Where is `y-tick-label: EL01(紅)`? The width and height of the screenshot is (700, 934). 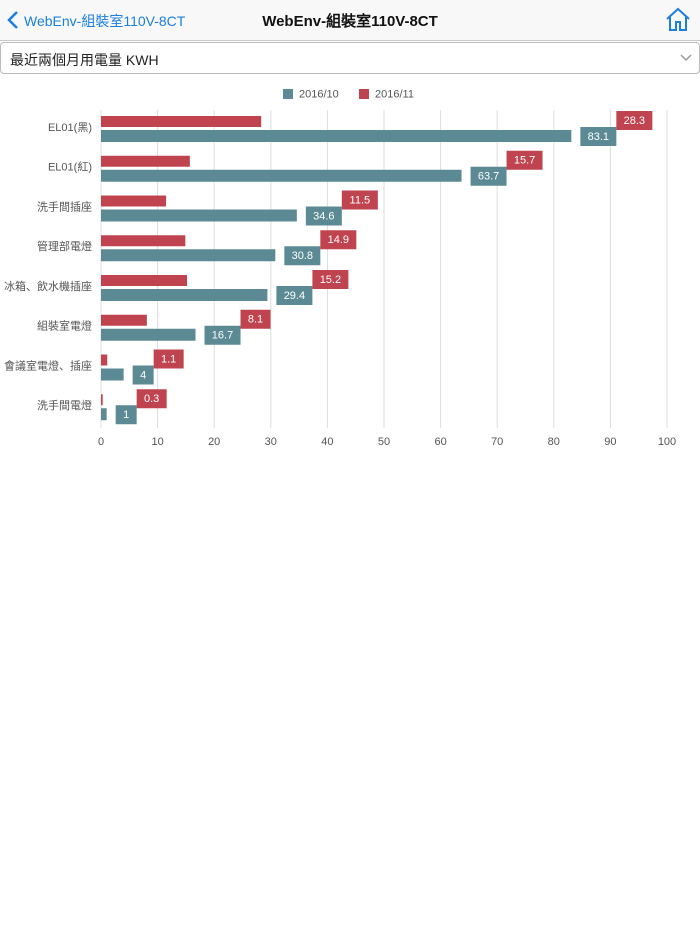
y-tick-label: EL01(紅) is located at coordinates (70, 167).